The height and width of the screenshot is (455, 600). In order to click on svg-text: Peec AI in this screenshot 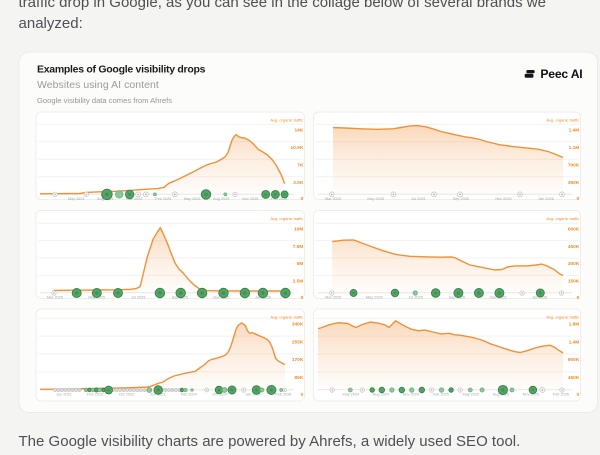, I will do `click(561, 74)`.